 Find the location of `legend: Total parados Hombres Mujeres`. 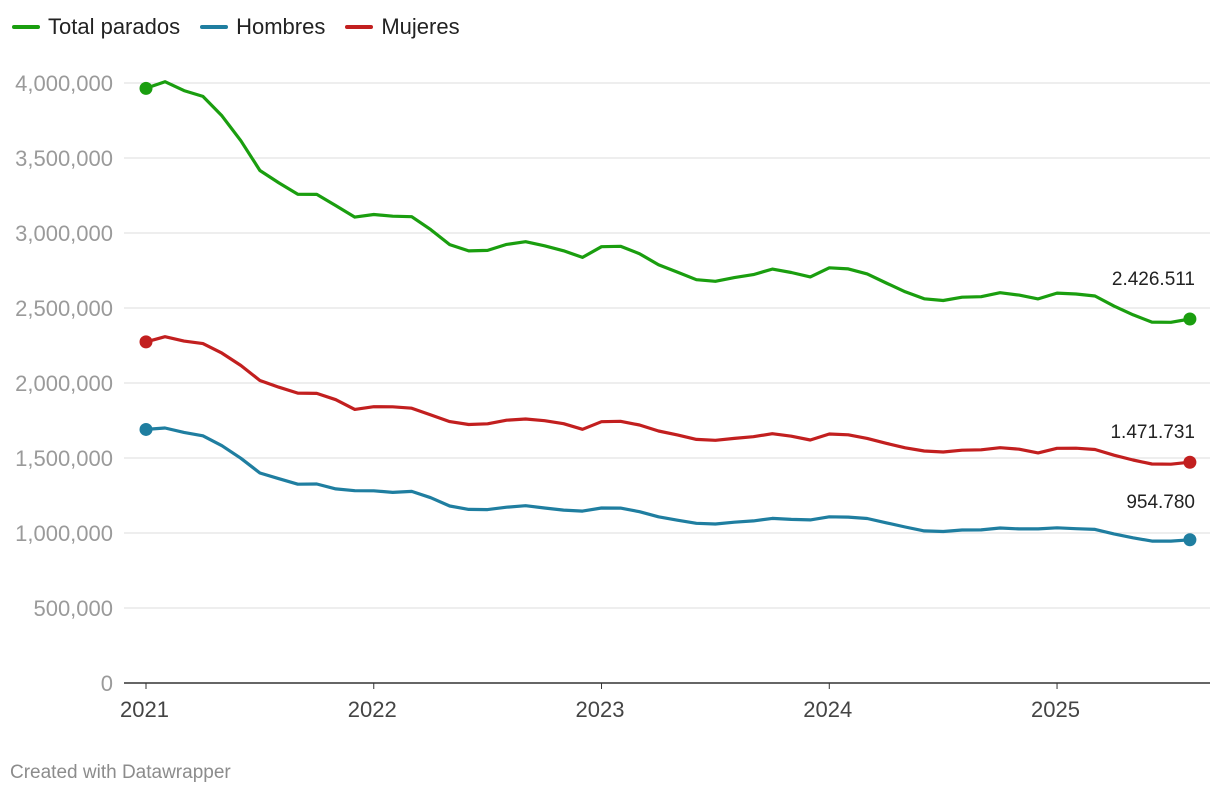

legend: Total parados Hombres Mujeres is located at coordinates (236, 27).